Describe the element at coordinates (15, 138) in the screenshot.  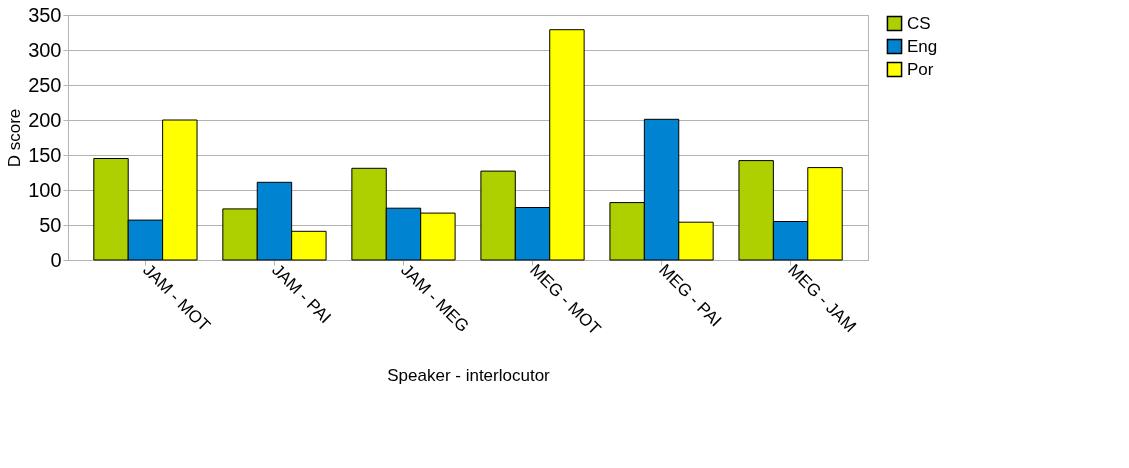
I see `y-axis-title: D score` at that location.